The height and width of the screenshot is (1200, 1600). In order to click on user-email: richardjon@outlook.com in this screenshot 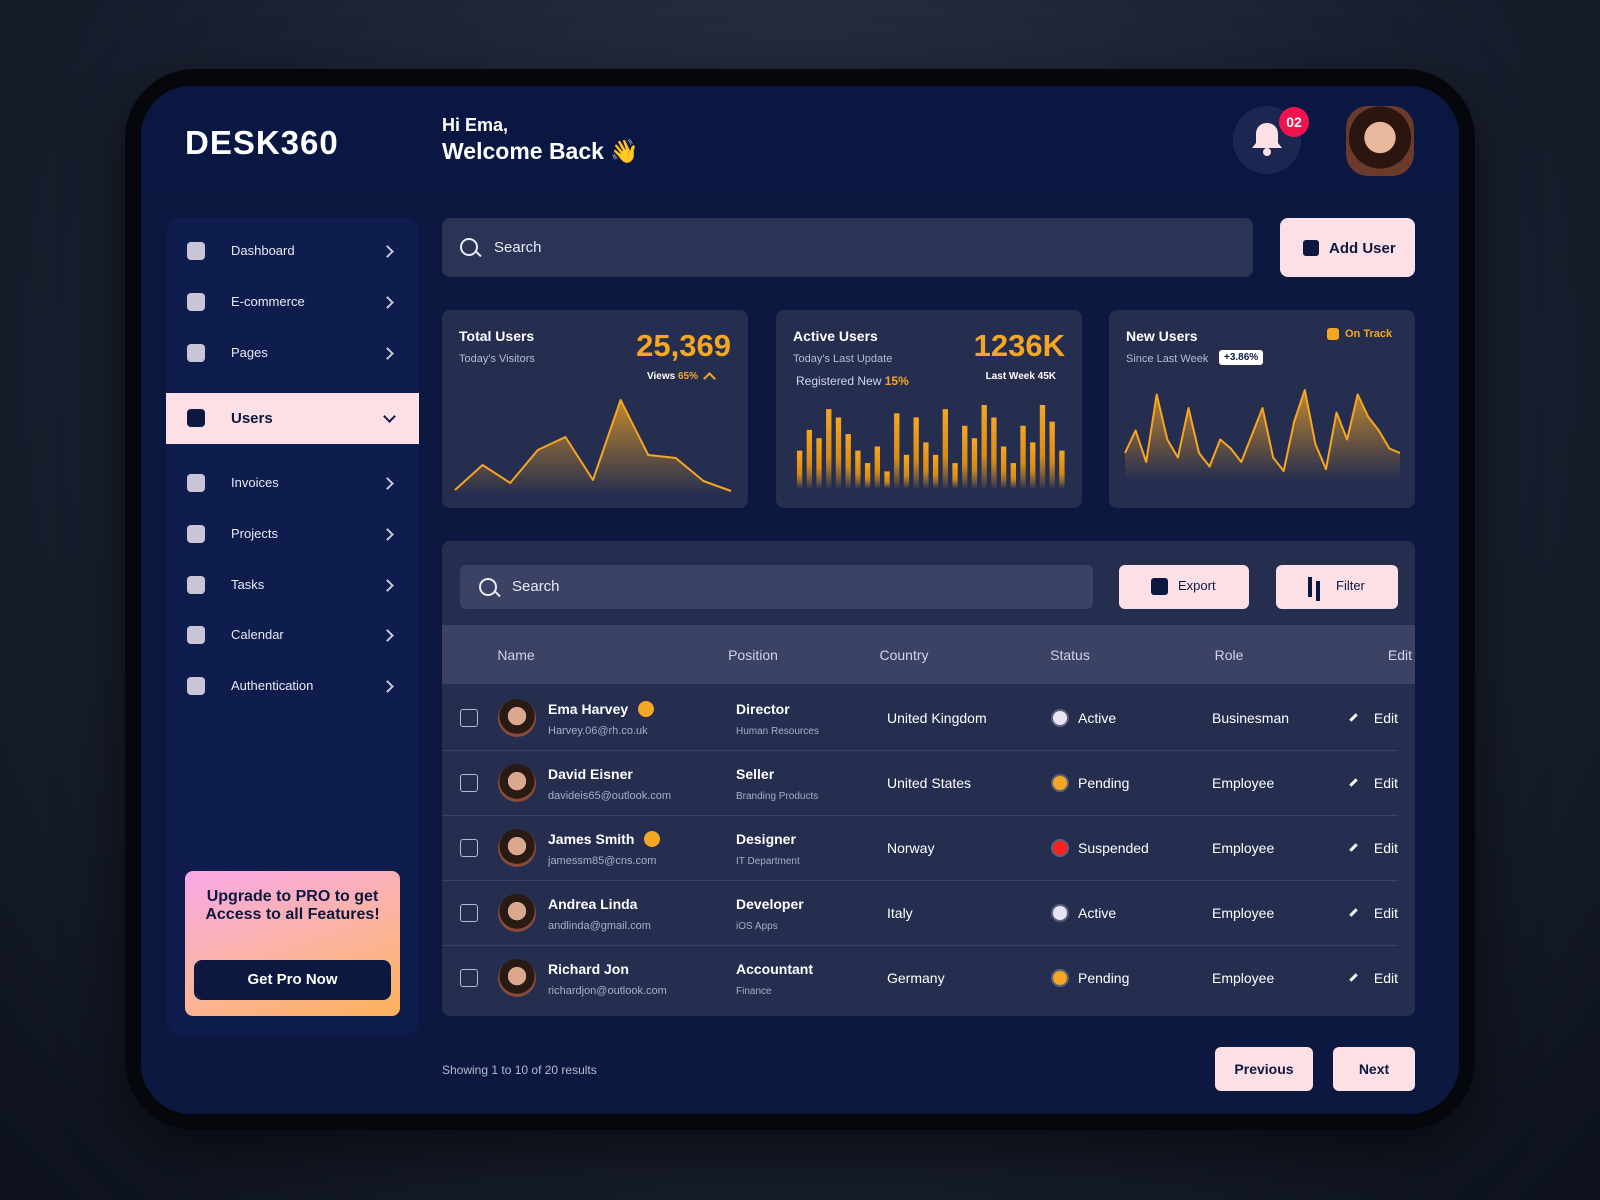, I will do `click(607, 991)`.